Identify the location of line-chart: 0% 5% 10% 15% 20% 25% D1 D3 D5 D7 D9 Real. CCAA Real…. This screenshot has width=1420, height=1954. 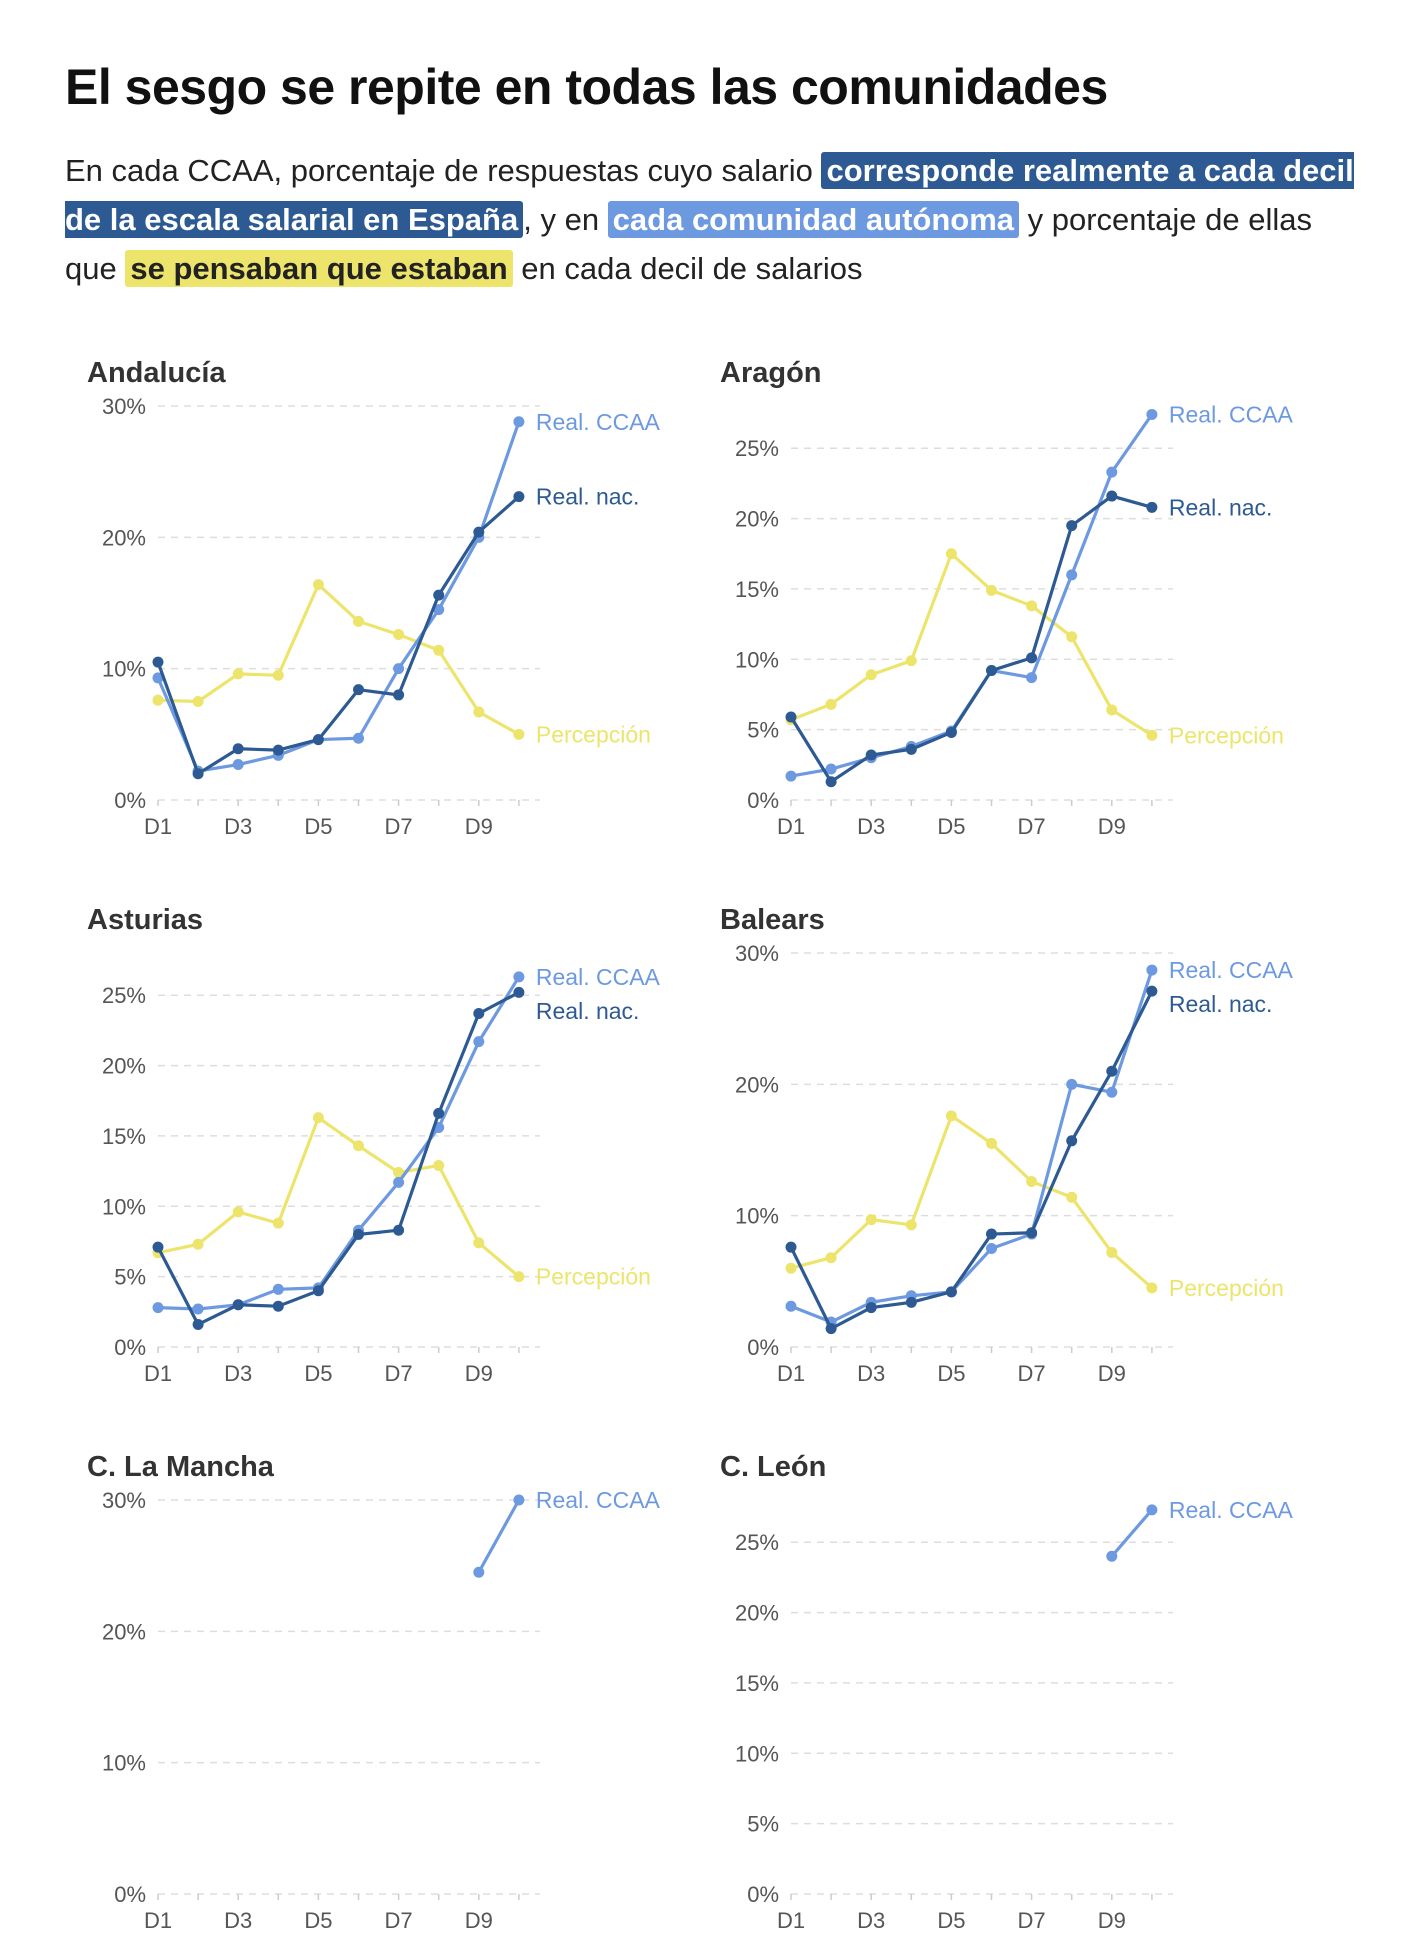
(381, 1175).